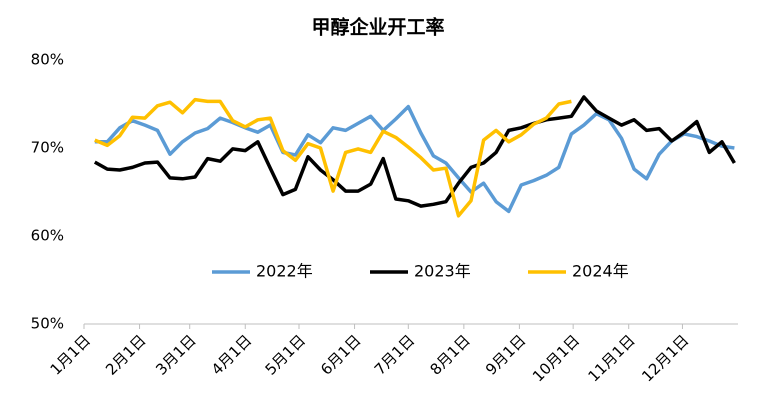  Describe the element at coordinates (47, 236) in the screenshot. I see `y-tick-label: 60%` at that location.